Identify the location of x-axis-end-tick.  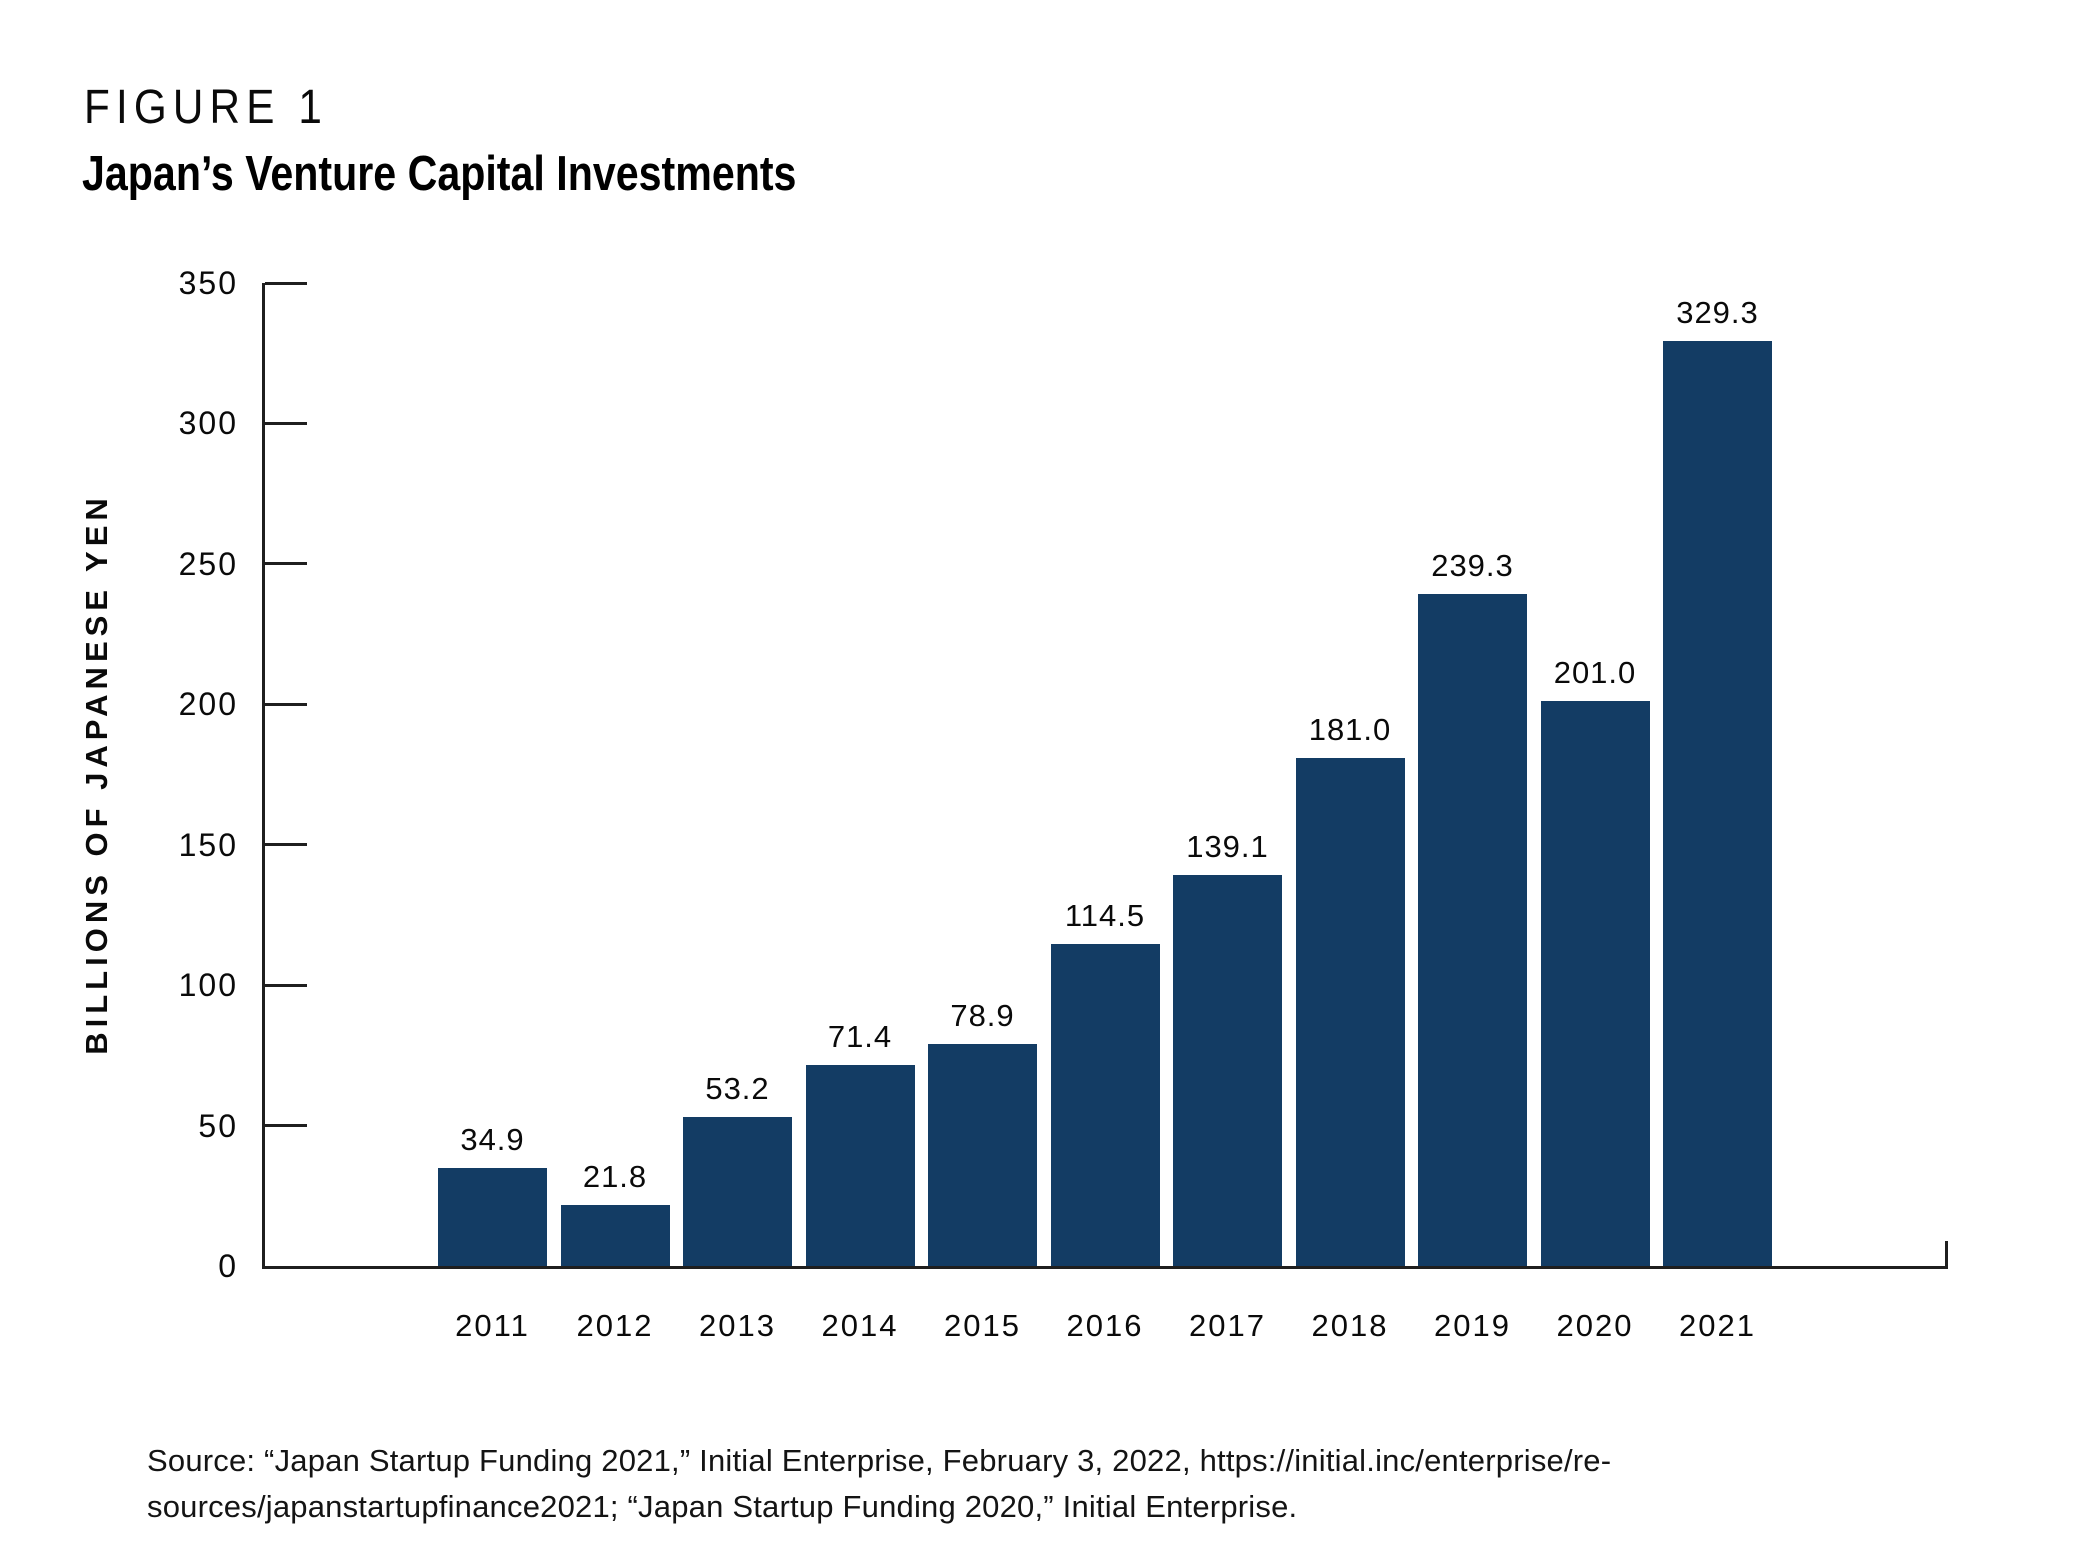
(1946, 1253).